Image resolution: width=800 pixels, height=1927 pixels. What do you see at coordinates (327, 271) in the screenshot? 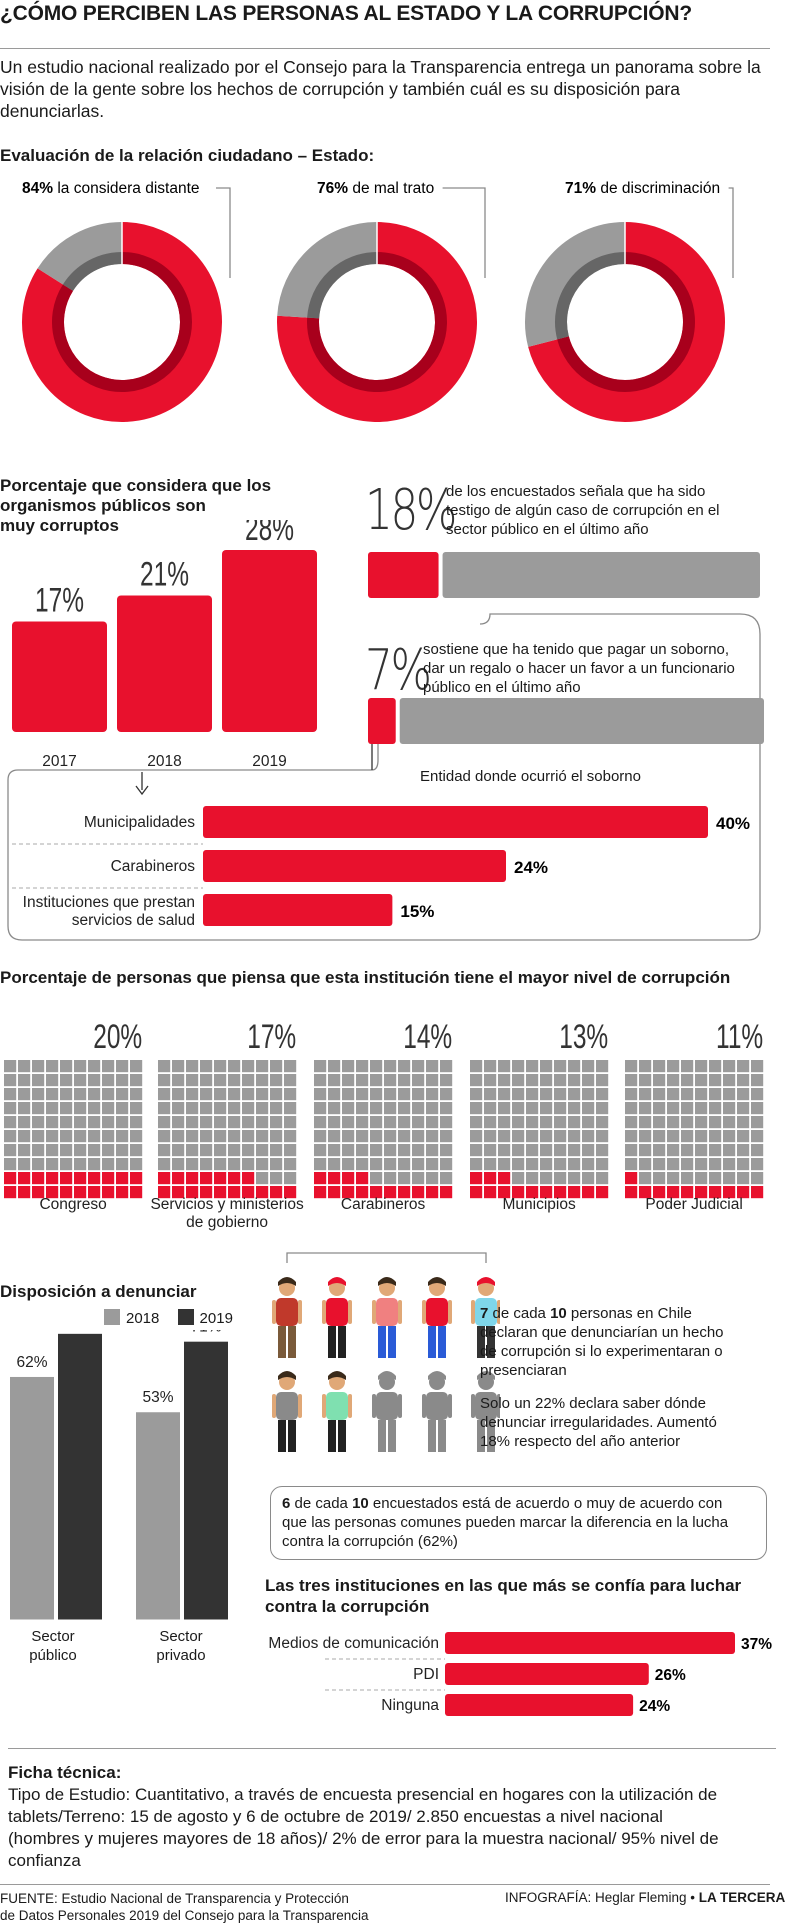
I see `donut-slice-rest` at bounding box center [327, 271].